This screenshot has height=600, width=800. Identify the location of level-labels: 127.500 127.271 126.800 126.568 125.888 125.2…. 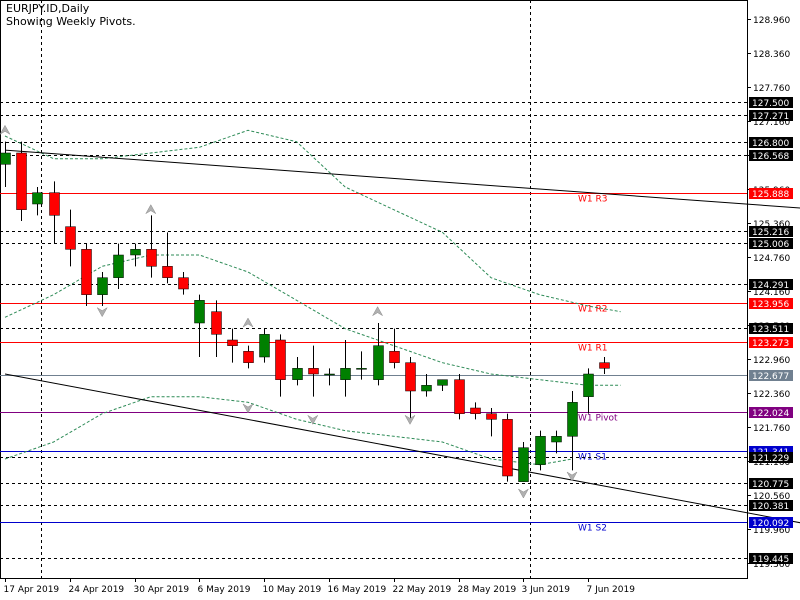
(771, 331).